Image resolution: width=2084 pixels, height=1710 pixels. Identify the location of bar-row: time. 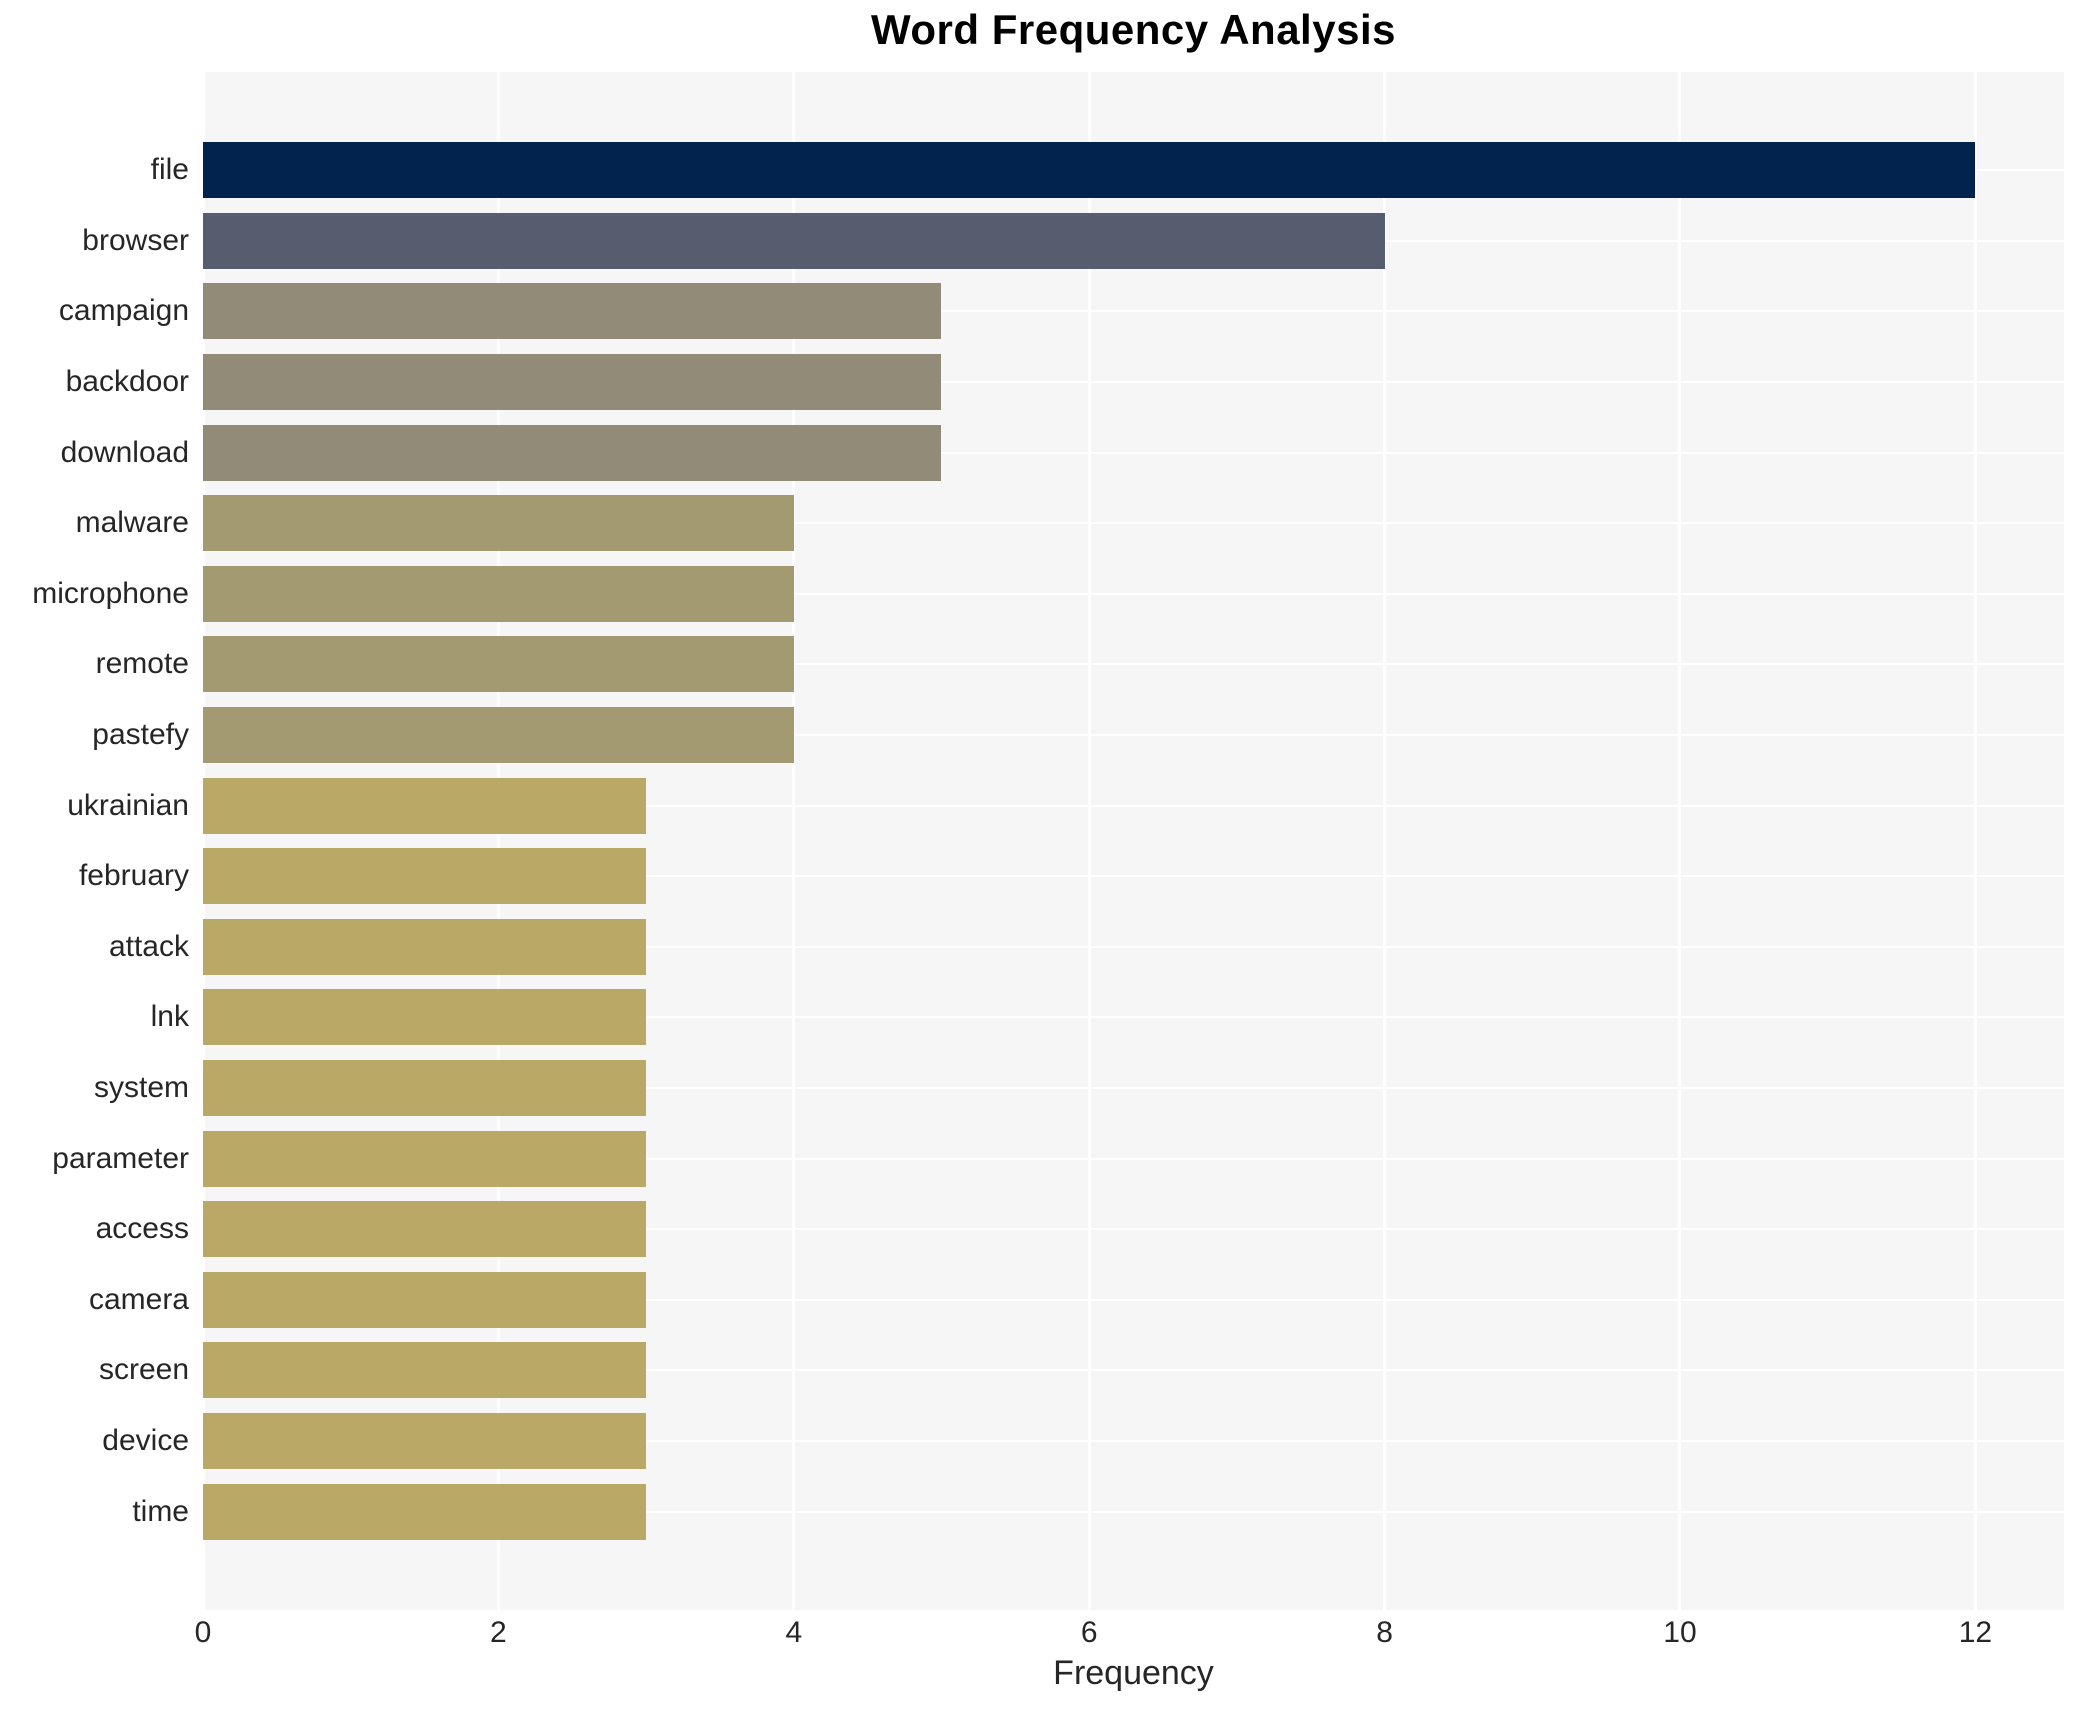
(1098, 1511).